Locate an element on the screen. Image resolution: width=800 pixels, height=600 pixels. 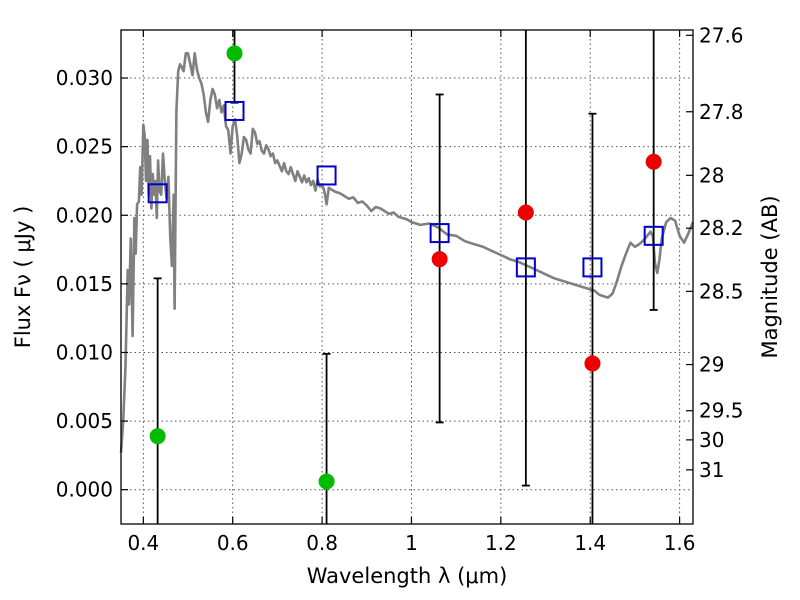
y-tick-label: 0.015 is located at coordinates (84, 284).